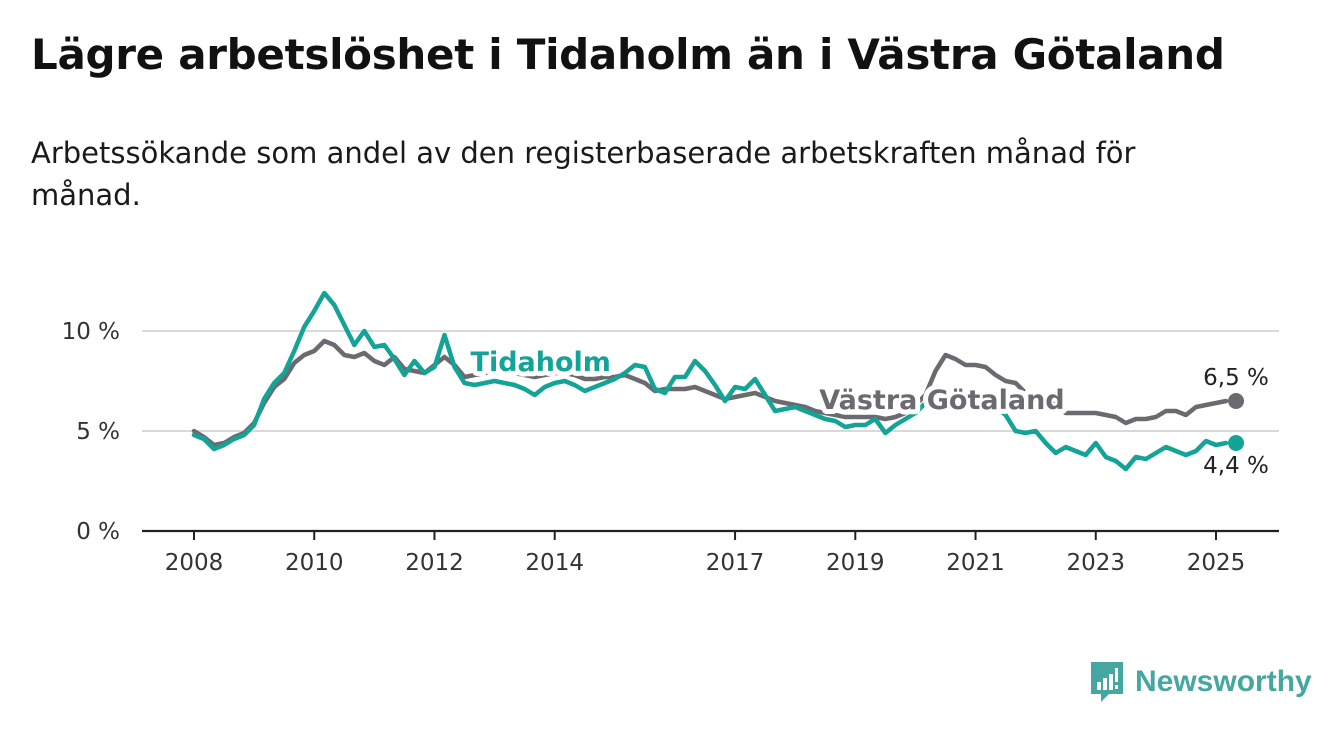 This screenshot has width=1340, height=734. I want to click on y-tick-label: 10 %, so click(91, 332).